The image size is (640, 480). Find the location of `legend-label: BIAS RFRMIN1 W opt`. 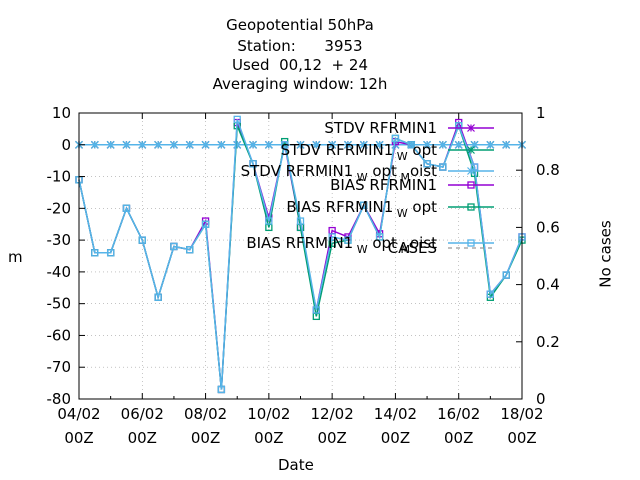

legend-label: BIAS RFRMIN1 W opt is located at coordinates (361, 209).